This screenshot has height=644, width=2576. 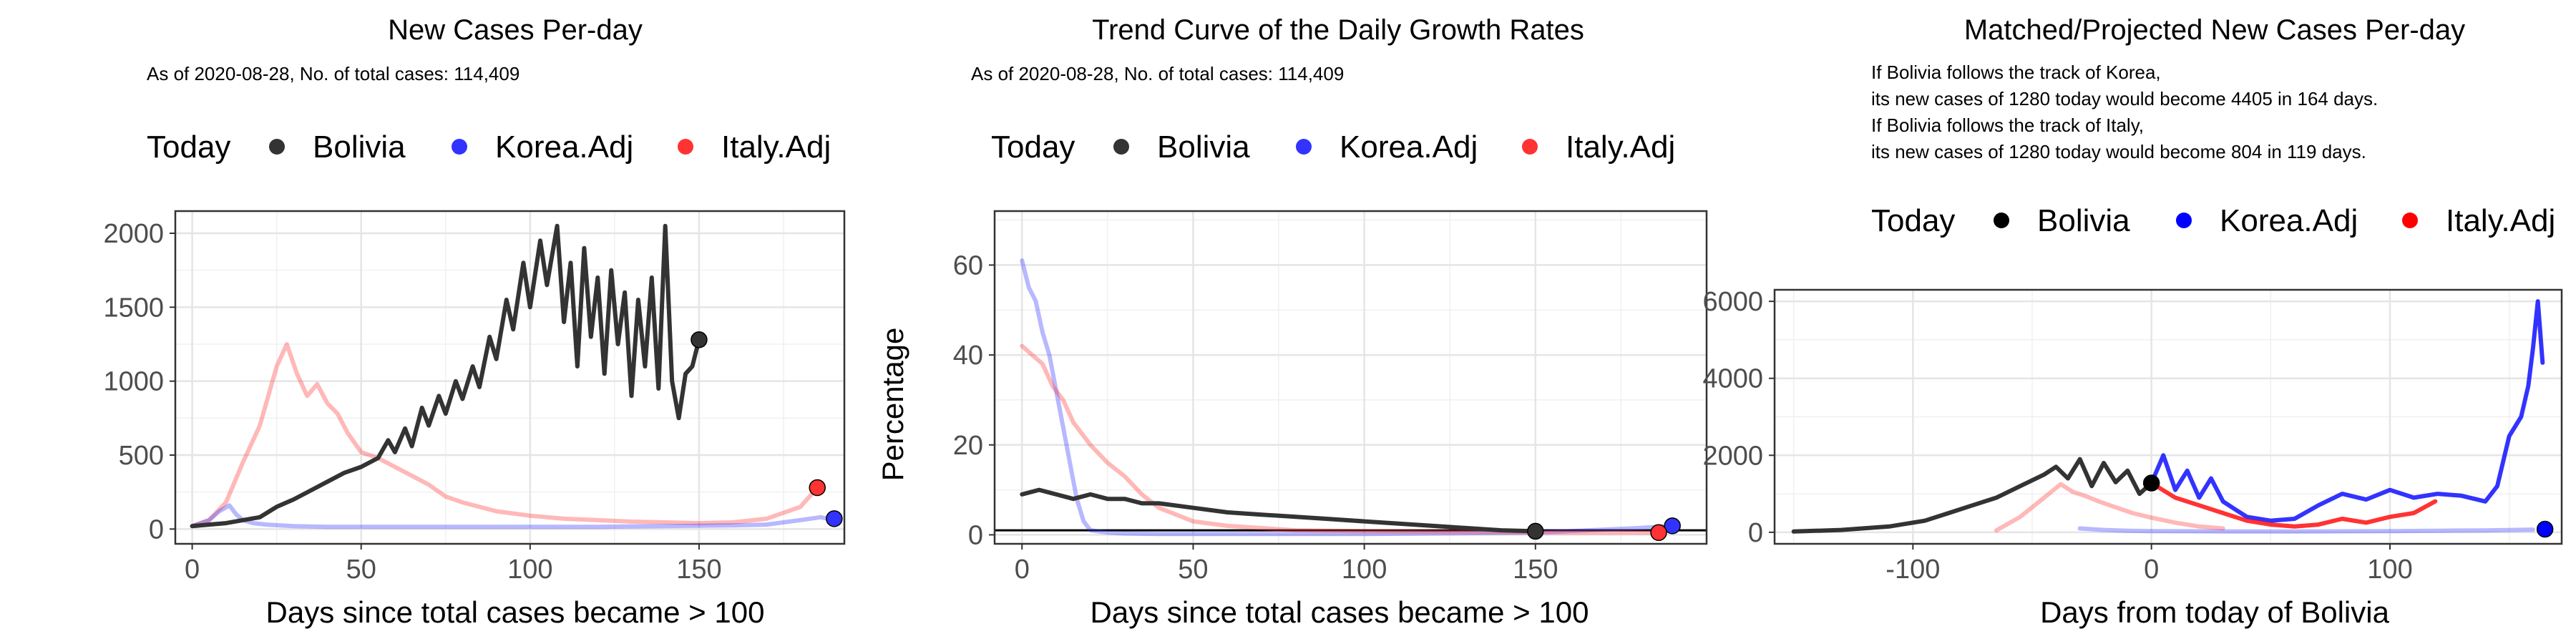 What do you see at coordinates (2214, 30) in the screenshot?
I see `chart-title: Matched/Projected New Cases Per-day` at bounding box center [2214, 30].